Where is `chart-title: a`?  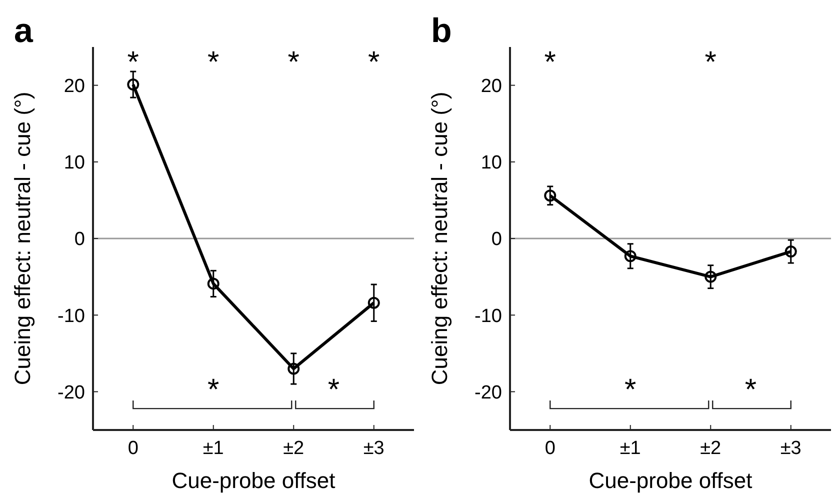 chart-title: a is located at coordinates (24, 31).